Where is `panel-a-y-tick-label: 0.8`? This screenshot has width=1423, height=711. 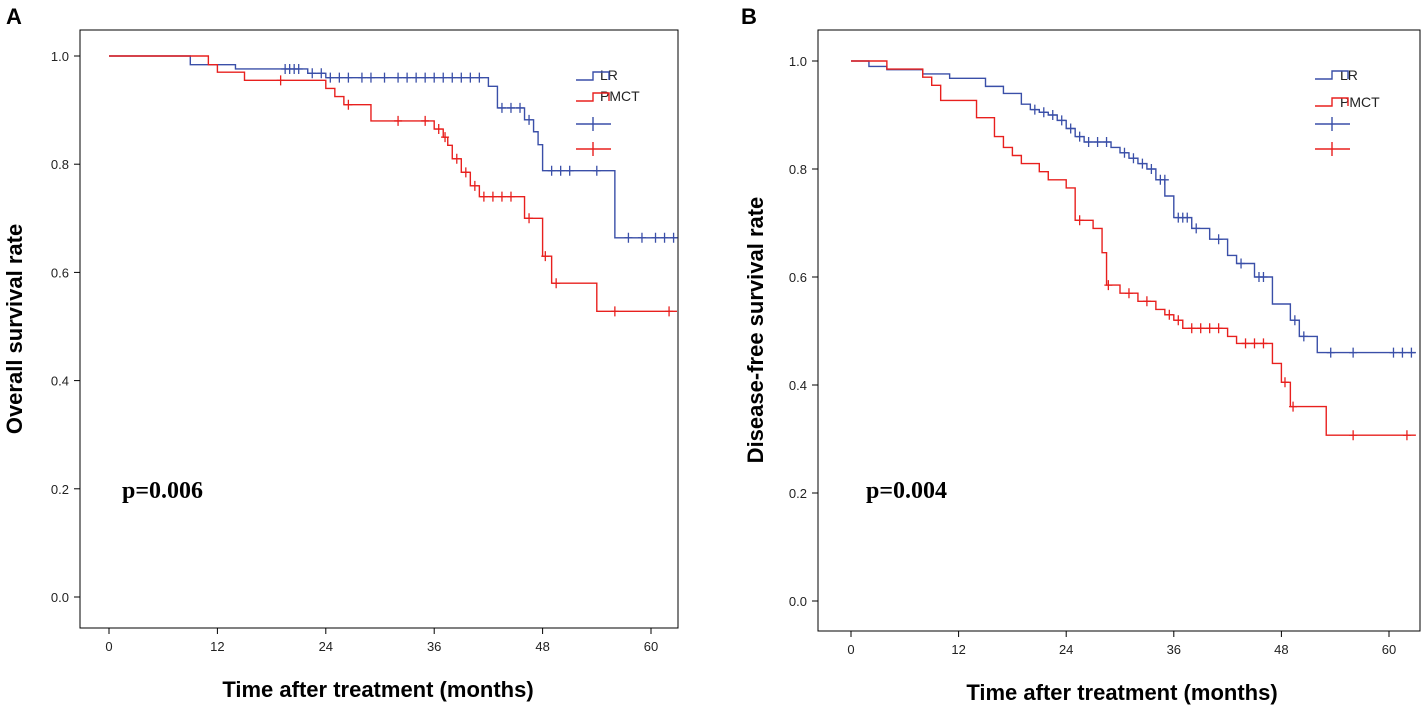
panel-a-y-tick-label: 0.8 is located at coordinates (60, 164).